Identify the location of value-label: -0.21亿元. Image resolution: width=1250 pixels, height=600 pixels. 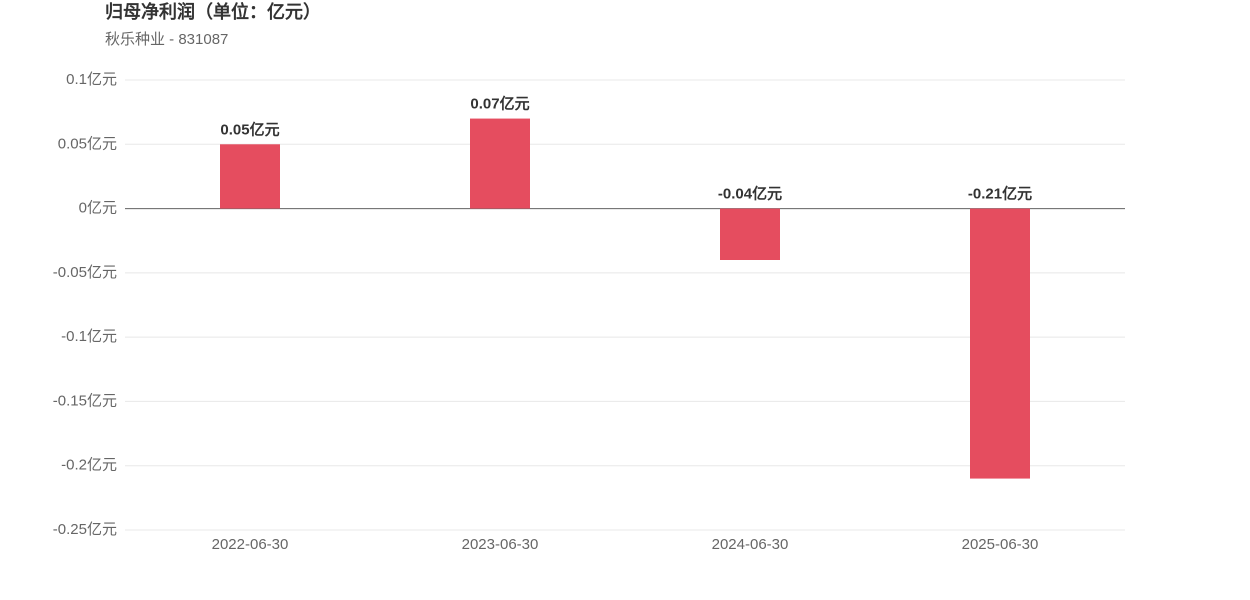
(1000, 194).